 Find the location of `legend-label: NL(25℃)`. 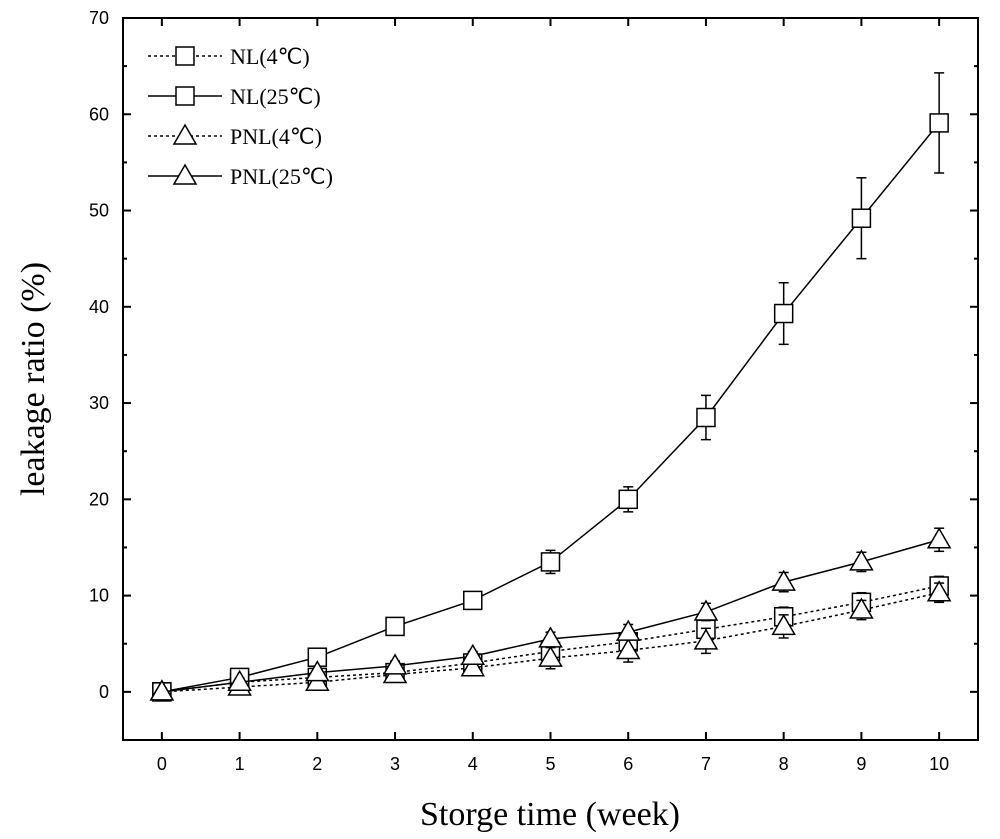

legend-label: NL(25℃) is located at coordinates (275, 96).